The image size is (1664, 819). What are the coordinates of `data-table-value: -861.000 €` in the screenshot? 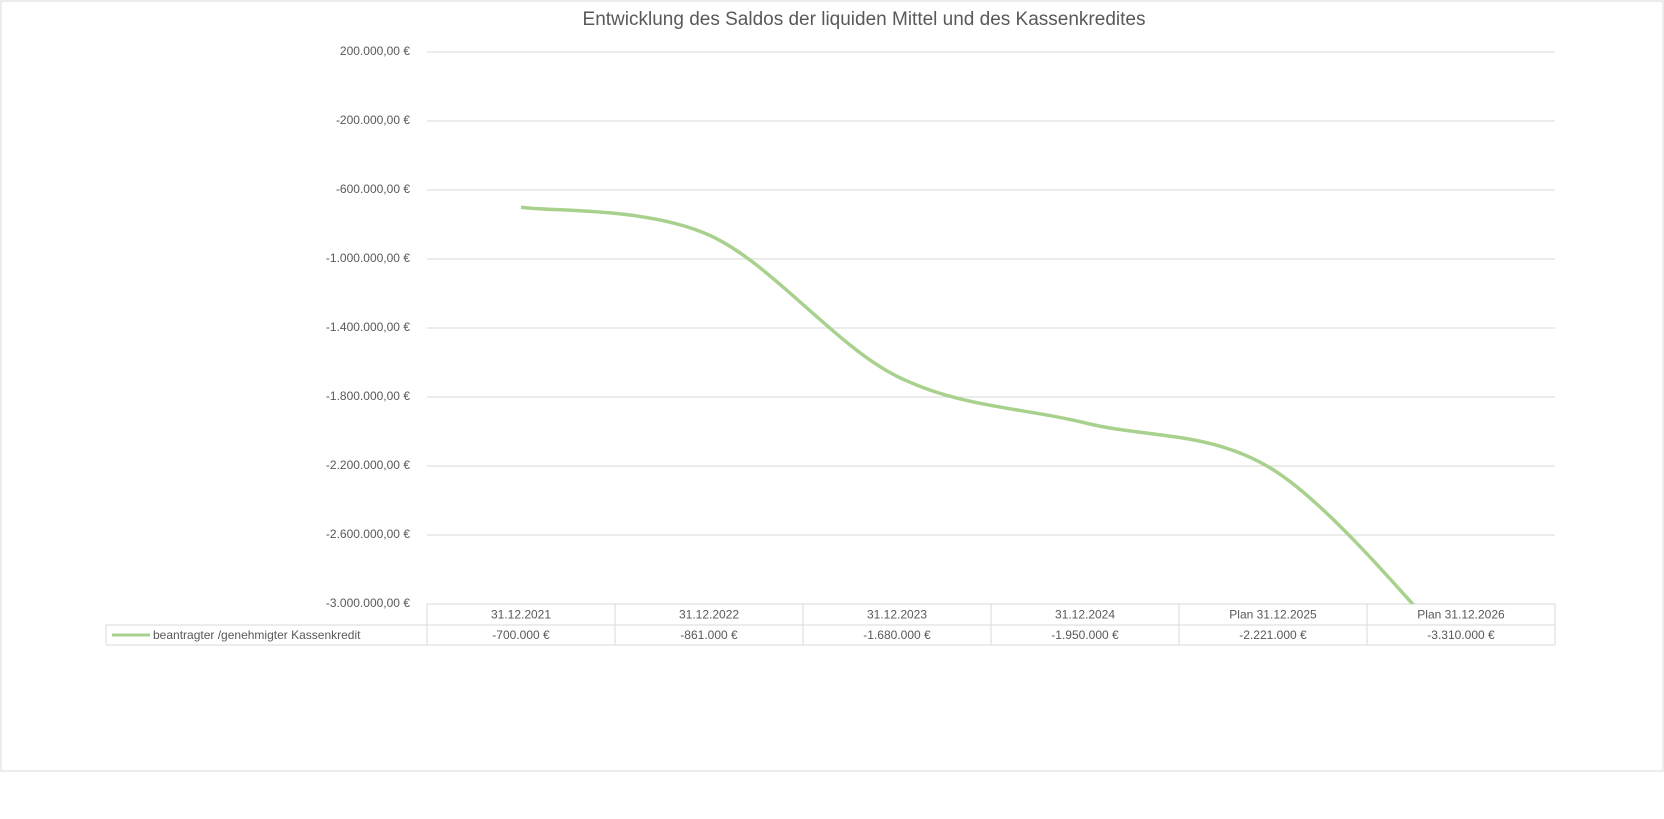 It's located at (709, 635).